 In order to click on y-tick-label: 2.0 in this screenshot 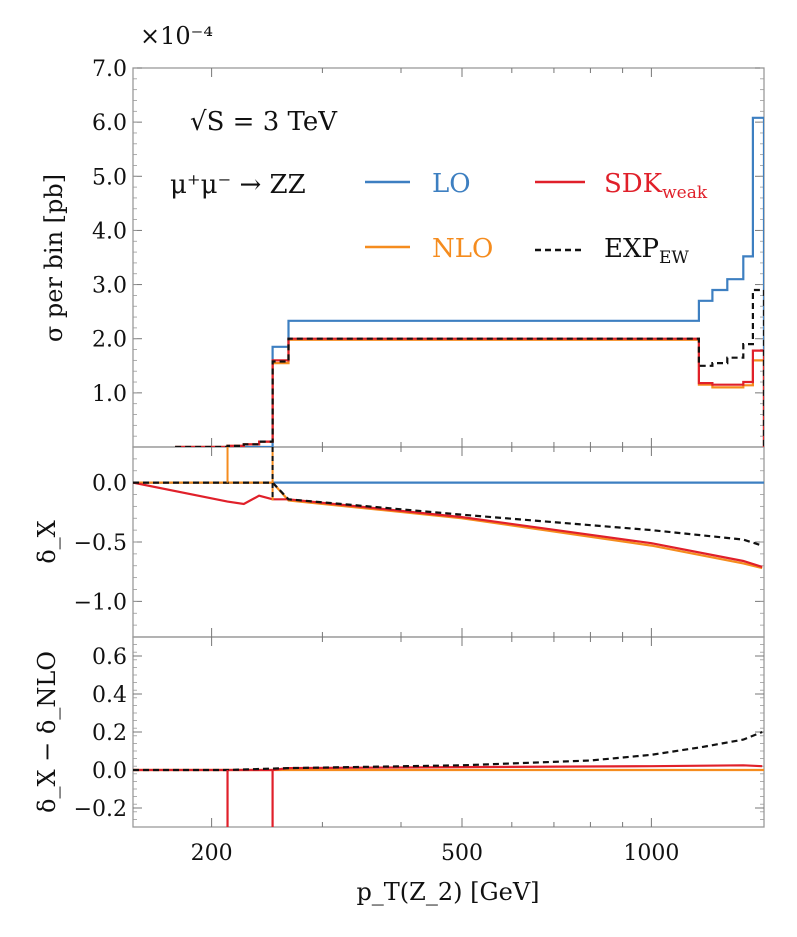, I will do `click(109, 340)`.